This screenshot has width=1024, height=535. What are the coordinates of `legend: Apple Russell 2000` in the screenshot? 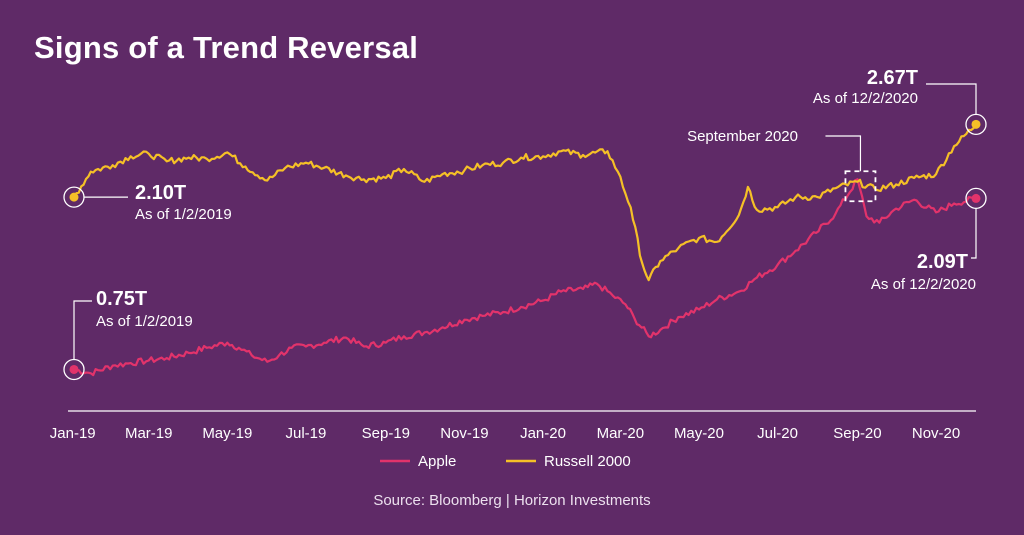 It's located at (505, 461).